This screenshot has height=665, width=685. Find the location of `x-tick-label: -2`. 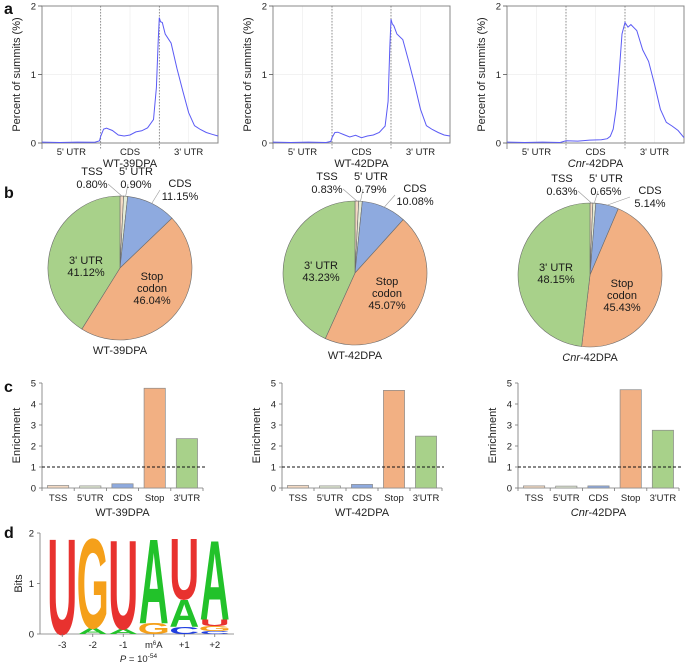

x-tick-label: -2 is located at coordinates (93, 645).